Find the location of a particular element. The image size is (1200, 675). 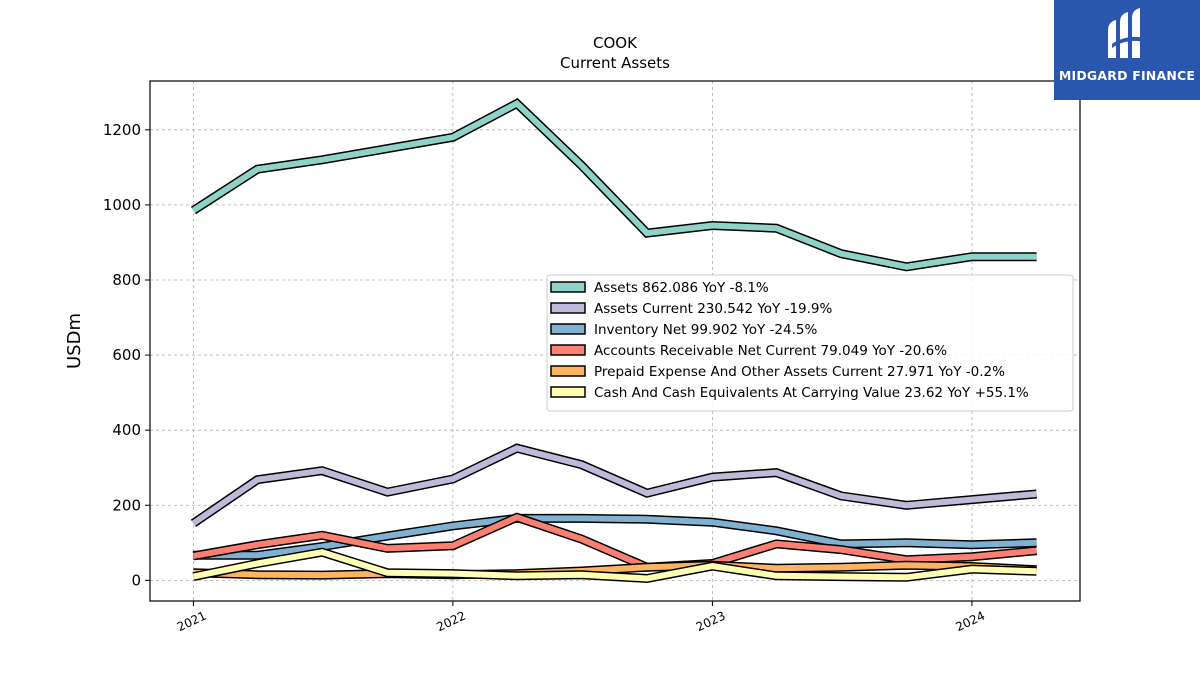

x-tick-label: 2023 is located at coordinates (711, 622).